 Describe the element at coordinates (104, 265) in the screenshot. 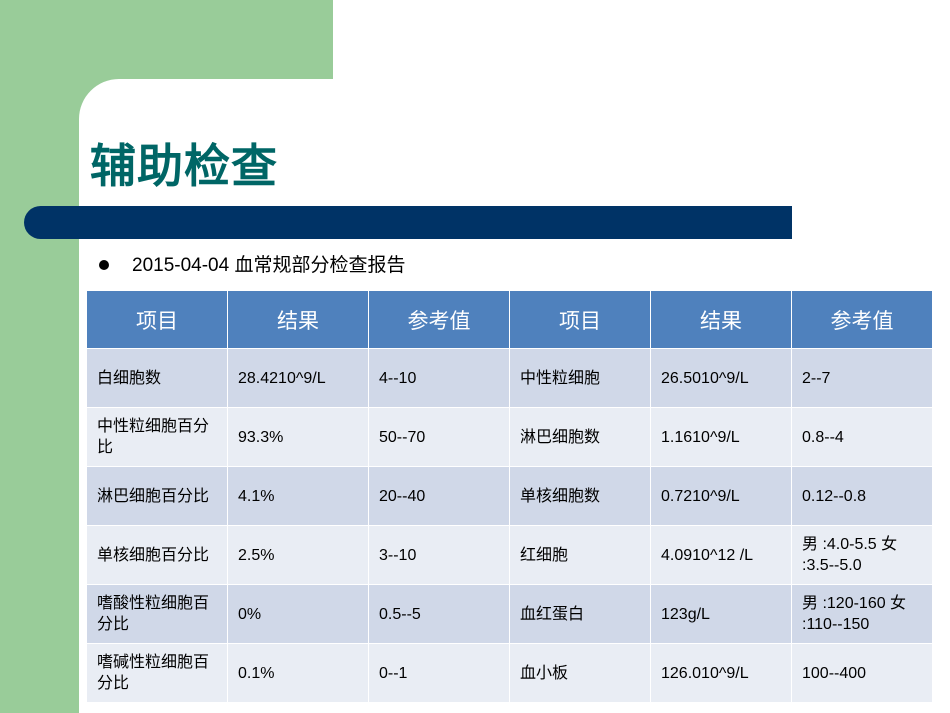

I see `bullet-dot` at that location.